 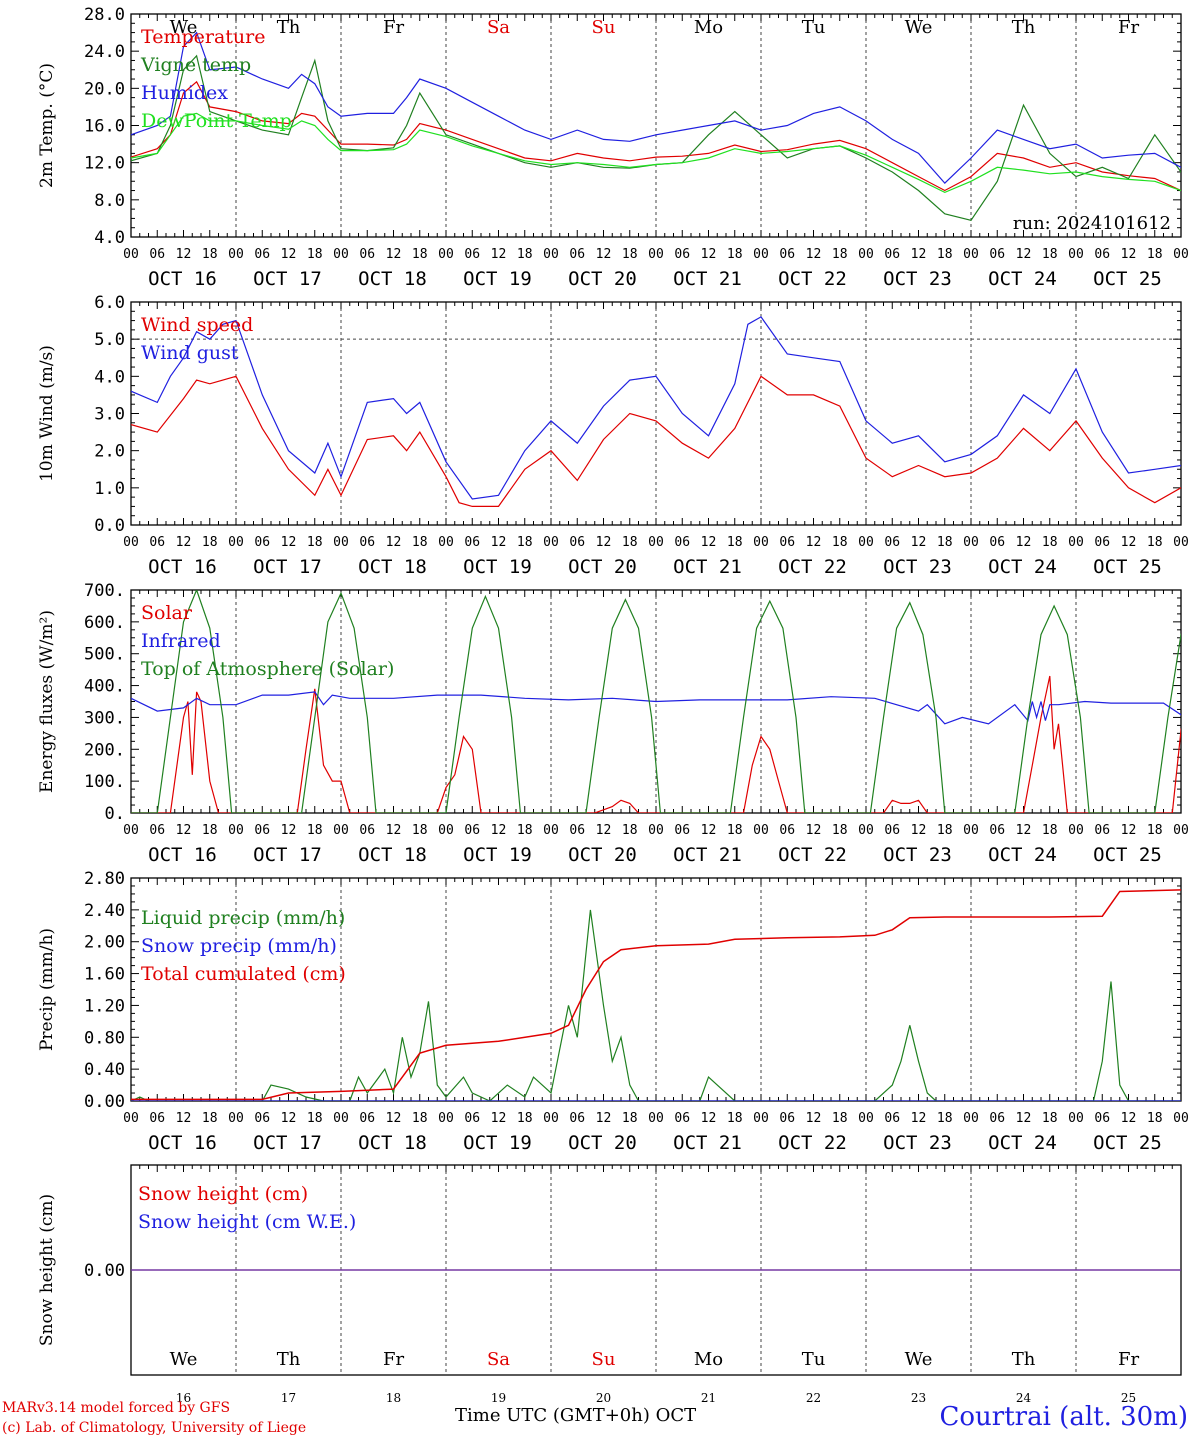 I want to click on day-name: Tu, so click(x=814, y=1359).